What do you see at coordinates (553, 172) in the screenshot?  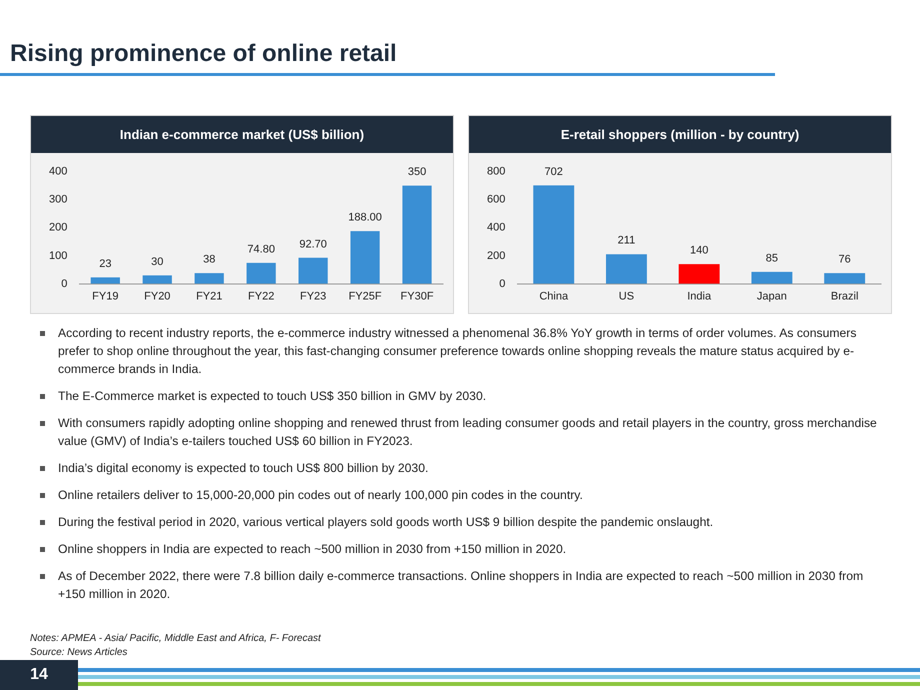 I see `data-label: 702` at bounding box center [553, 172].